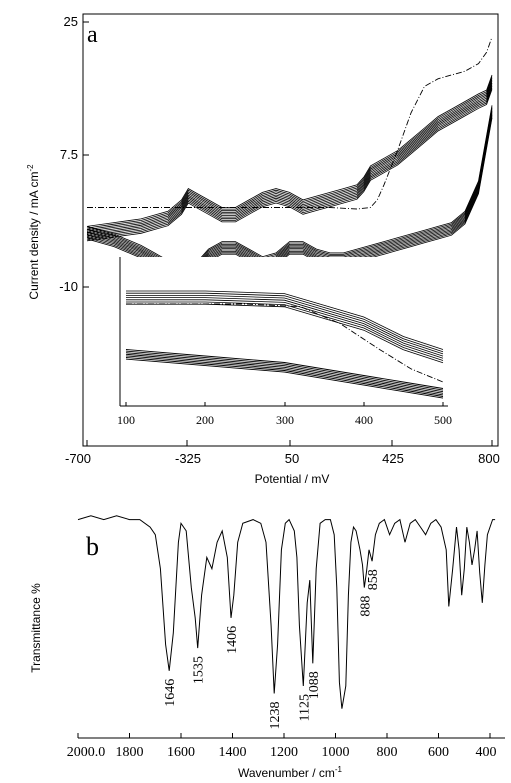  What do you see at coordinates (92, 546) in the screenshot?
I see `panel-b-letter: b` at bounding box center [92, 546].